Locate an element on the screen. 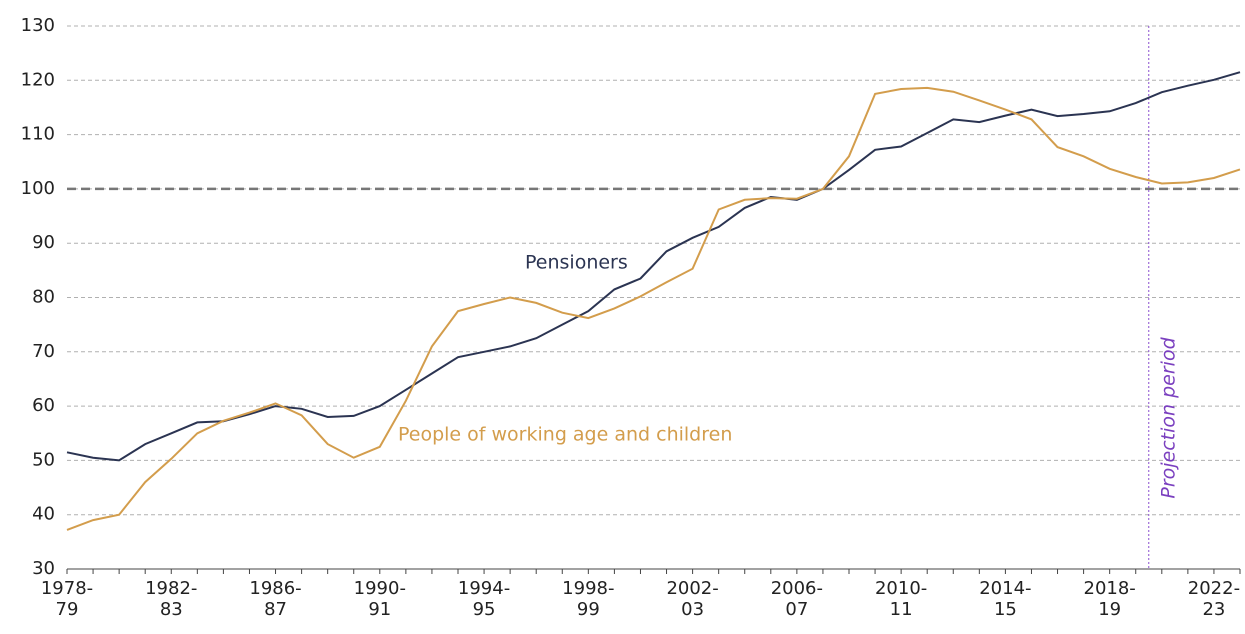 The width and height of the screenshot is (1245, 634). y-tick-label: 50 is located at coordinates (43, 459).